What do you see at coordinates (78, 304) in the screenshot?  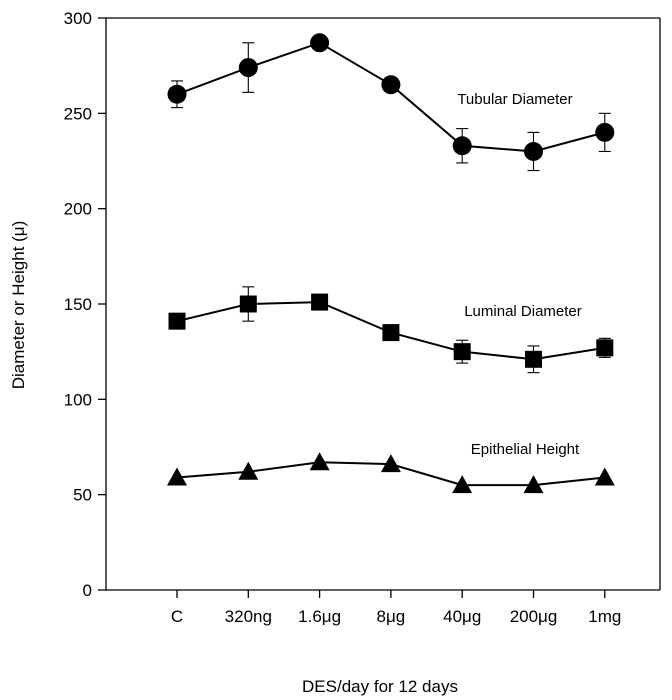 I see `y-tick-label: 150` at bounding box center [78, 304].